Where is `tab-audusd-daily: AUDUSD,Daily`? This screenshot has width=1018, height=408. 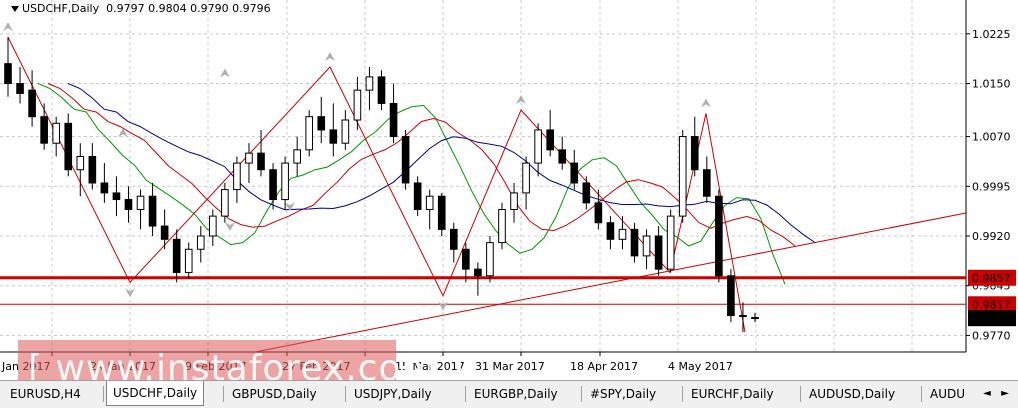 tab-audusd-daily: AUDUSD,Daily is located at coordinates (852, 394).